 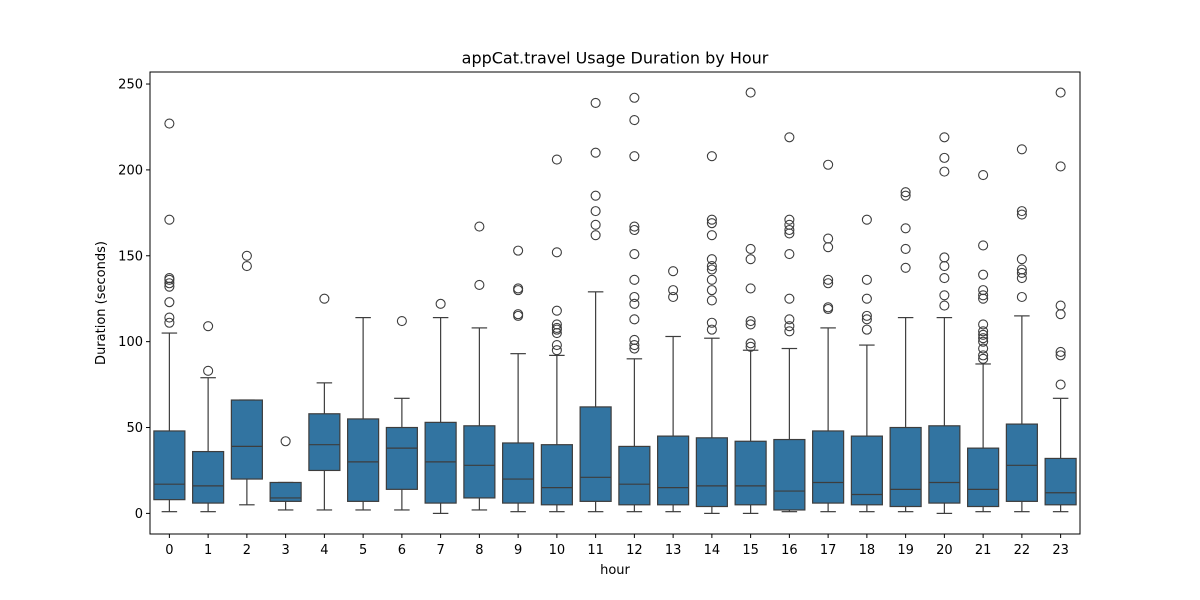 I want to click on x-tick-label: 11, so click(x=595, y=550).